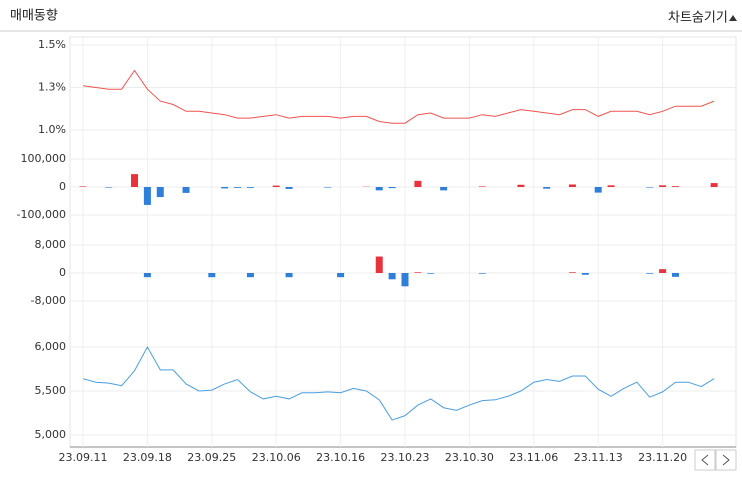 Image resolution: width=742 pixels, height=479 pixels. What do you see at coordinates (51, 244) in the screenshot?
I see `y-tick-label: 8,000` at bounding box center [51, 244].